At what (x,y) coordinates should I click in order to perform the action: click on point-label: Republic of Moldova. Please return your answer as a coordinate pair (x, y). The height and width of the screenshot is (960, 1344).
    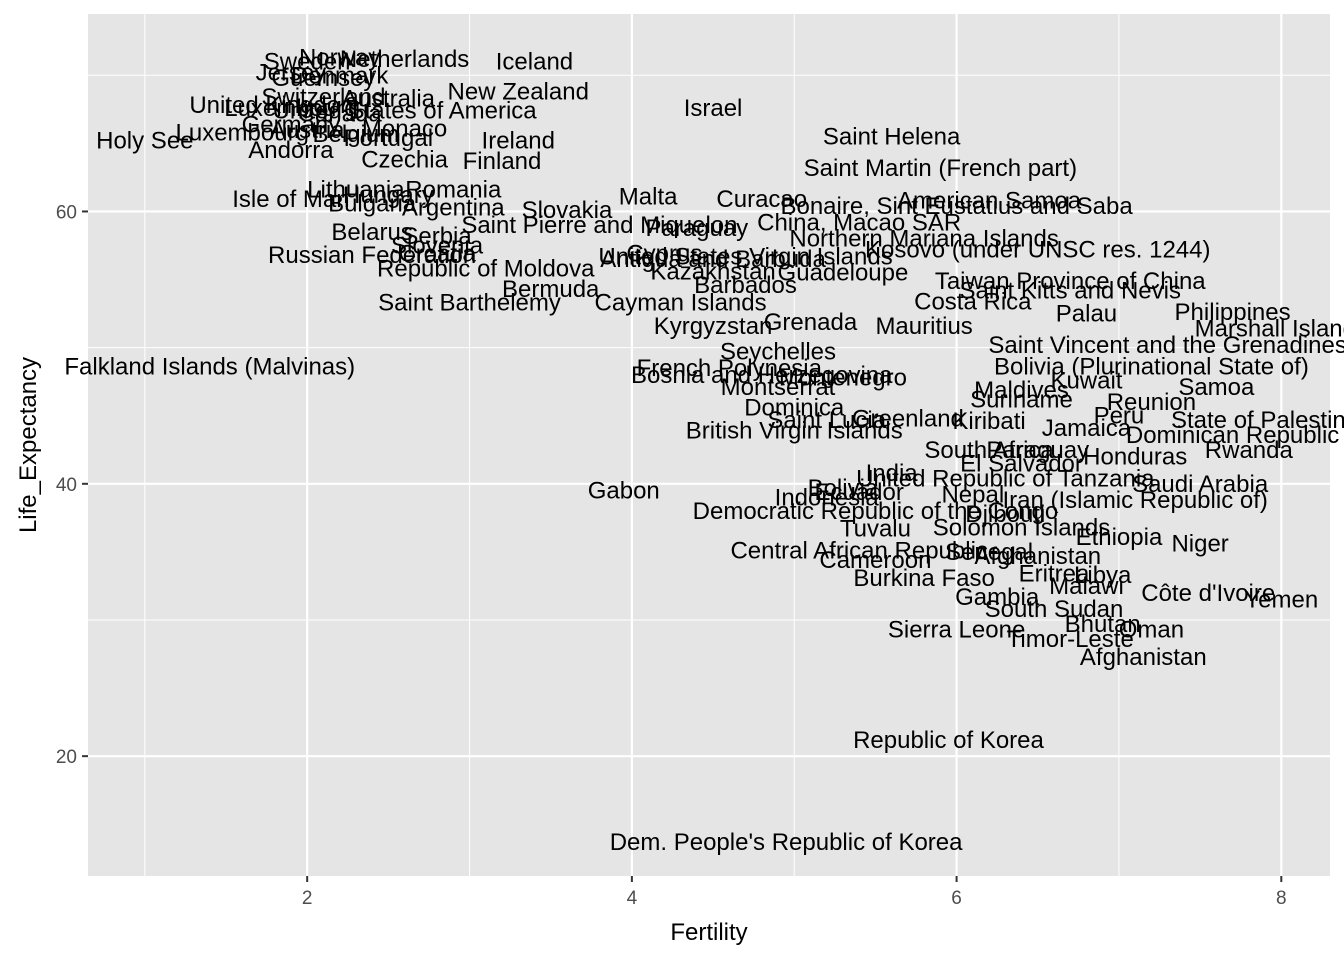
    Looking at the image, I should click on (486, 269).